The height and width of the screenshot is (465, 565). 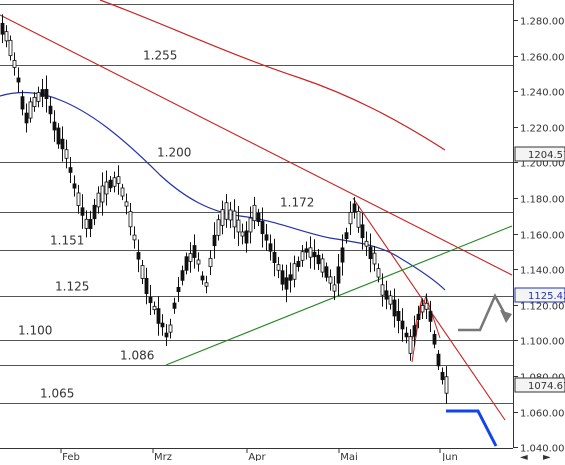 What do you see at coordinates (546, 296) in the screenshot?
I see `price-badge-label-1: 1125.42` at bounding box center [546, 296].